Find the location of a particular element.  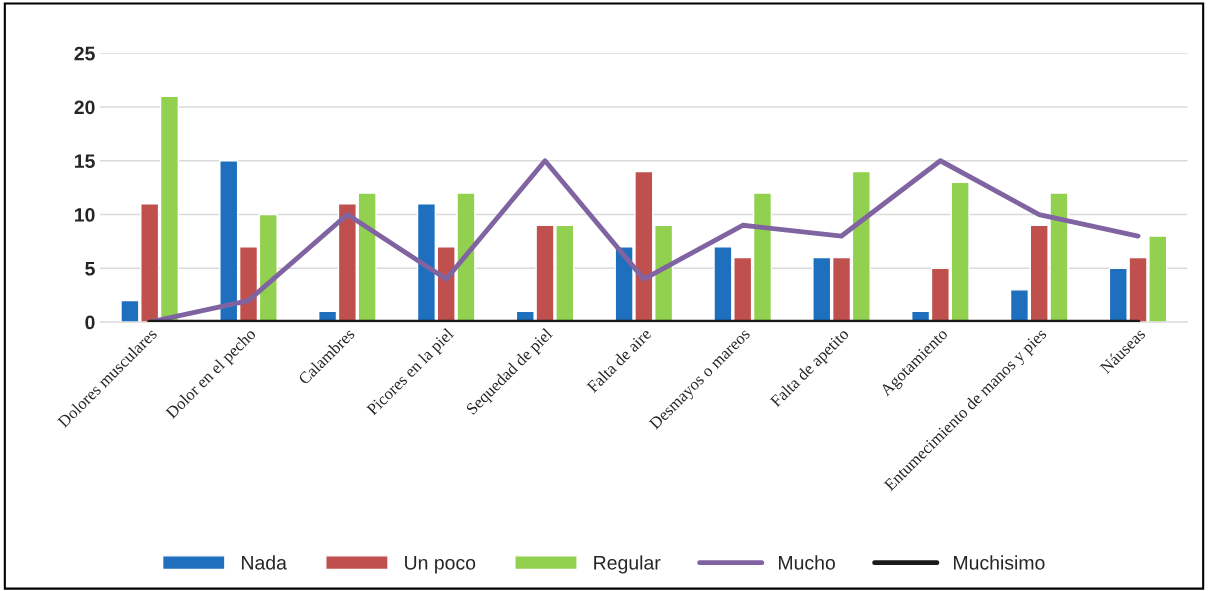

y-tick-label: 25 is located at coordinates (84, 53).